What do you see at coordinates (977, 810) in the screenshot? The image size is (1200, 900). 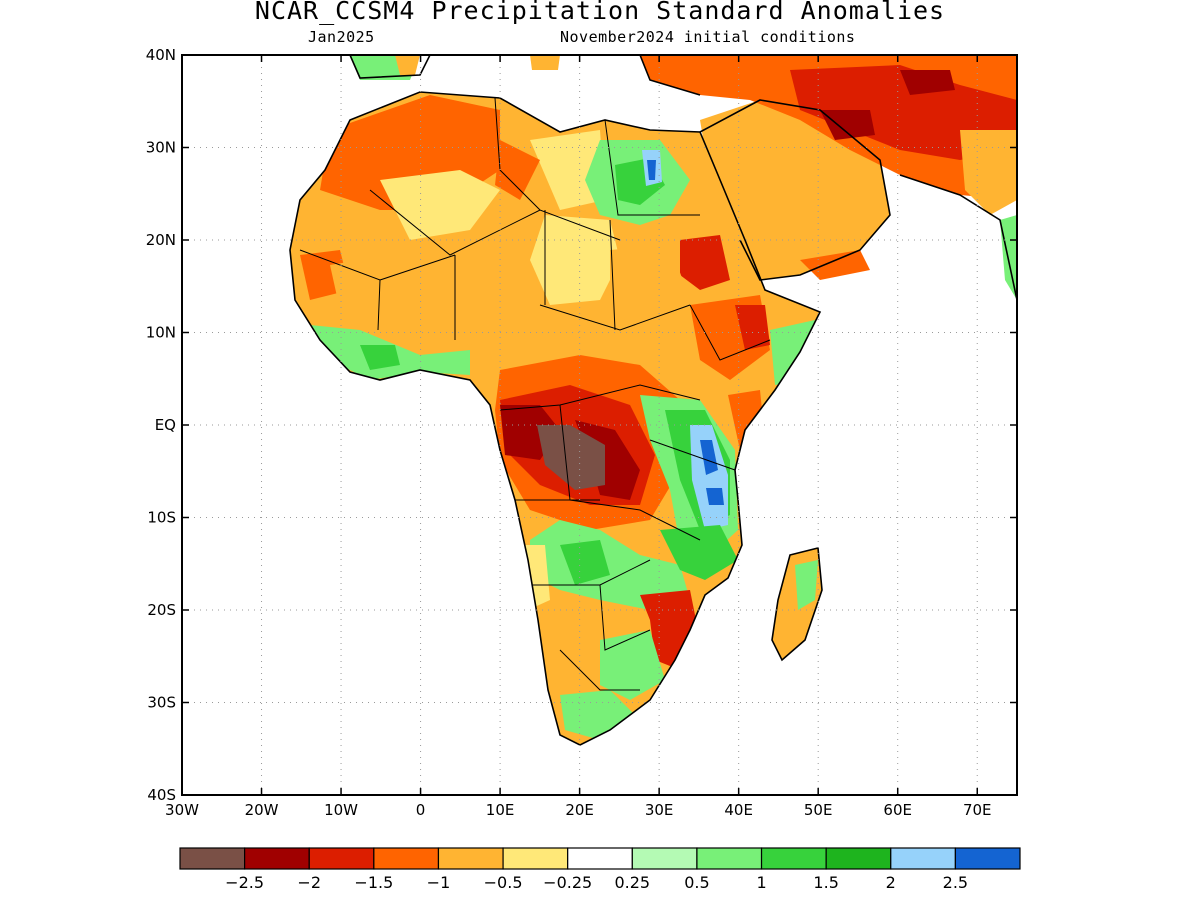 I see `lon-tick-label: 70E` at bounding box center [977, 810].